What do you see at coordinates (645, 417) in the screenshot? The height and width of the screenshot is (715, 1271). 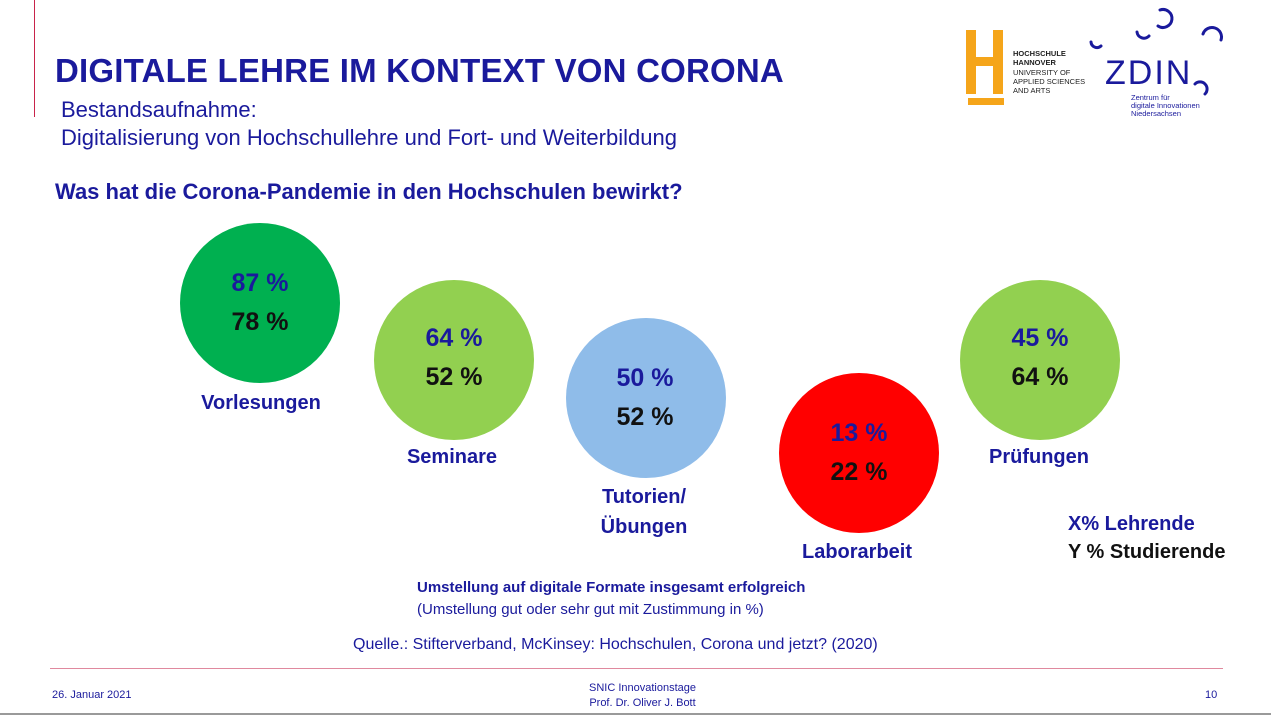 I see `value-studierende-tutorien: 52 %` at bounding box center [645, 417].